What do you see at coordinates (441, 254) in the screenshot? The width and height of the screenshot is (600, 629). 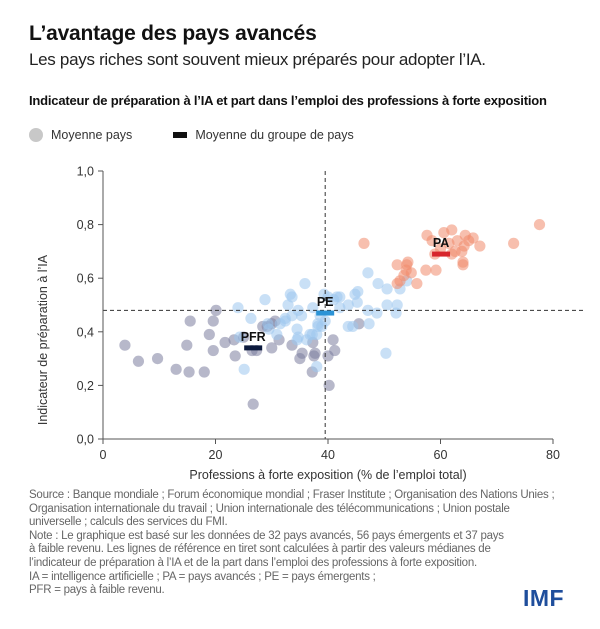 I see `group-mean-bar-pa` at bounding box center [441, 254].